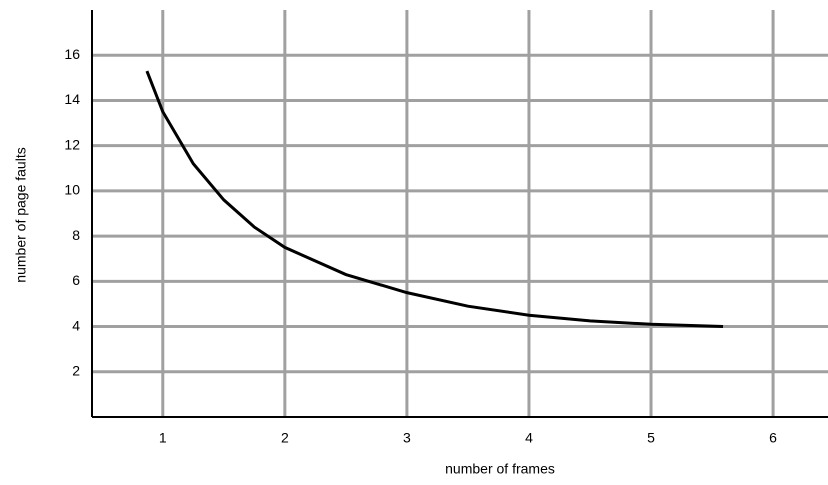 The image size is (828, 485). Describe the element at coordinates (529, 438) in the screenshot. I see `x-tick-label: 4` at that location.